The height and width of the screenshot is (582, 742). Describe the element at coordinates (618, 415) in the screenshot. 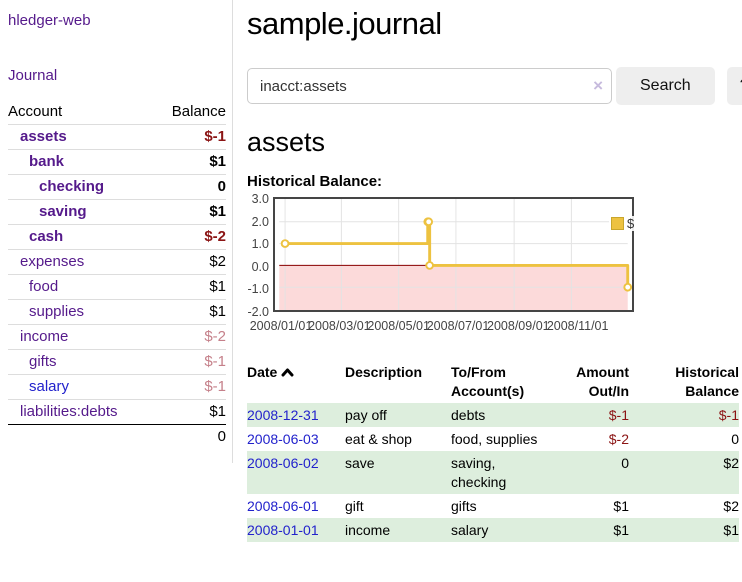

I see `register-cell-amount: $-1` at that location.